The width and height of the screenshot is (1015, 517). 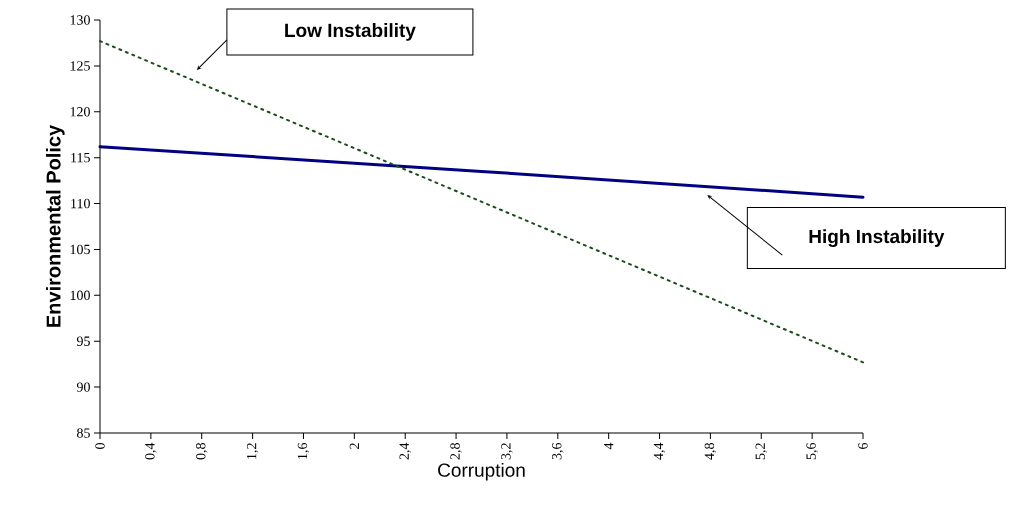 What do you see at coordinates (761, 451) in the screenshot?
I see `x-tick-label: 5,2` at bounding box center [761, 451].